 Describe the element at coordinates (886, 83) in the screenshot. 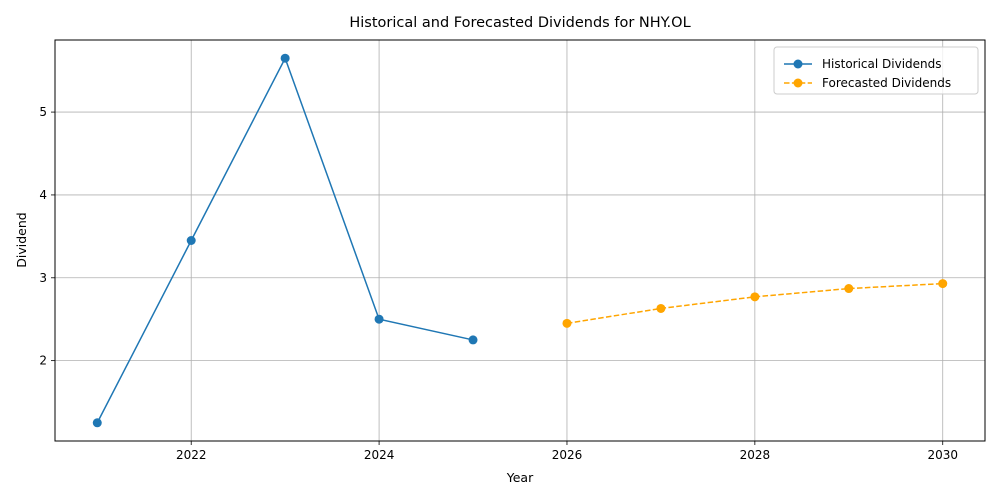

I see `legend-label: Forecasted Dividends` at that location.